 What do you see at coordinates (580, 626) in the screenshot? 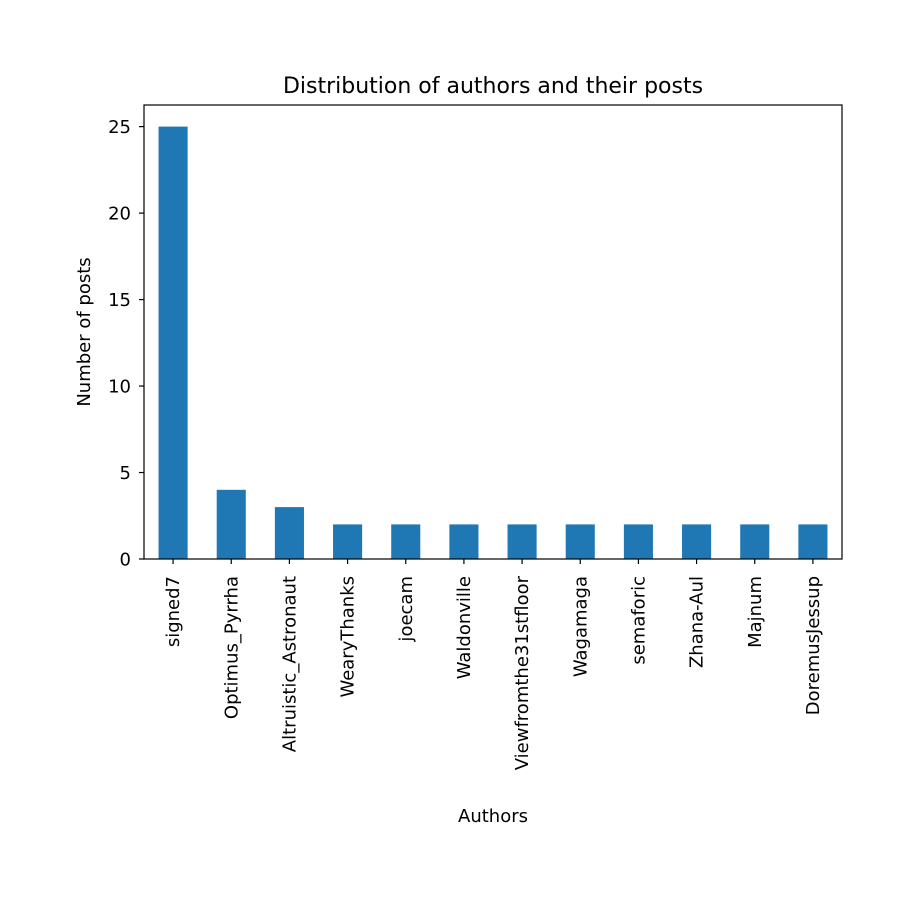
I see `x-tick-label: Wagamaga` at bounding box center [580, 626].